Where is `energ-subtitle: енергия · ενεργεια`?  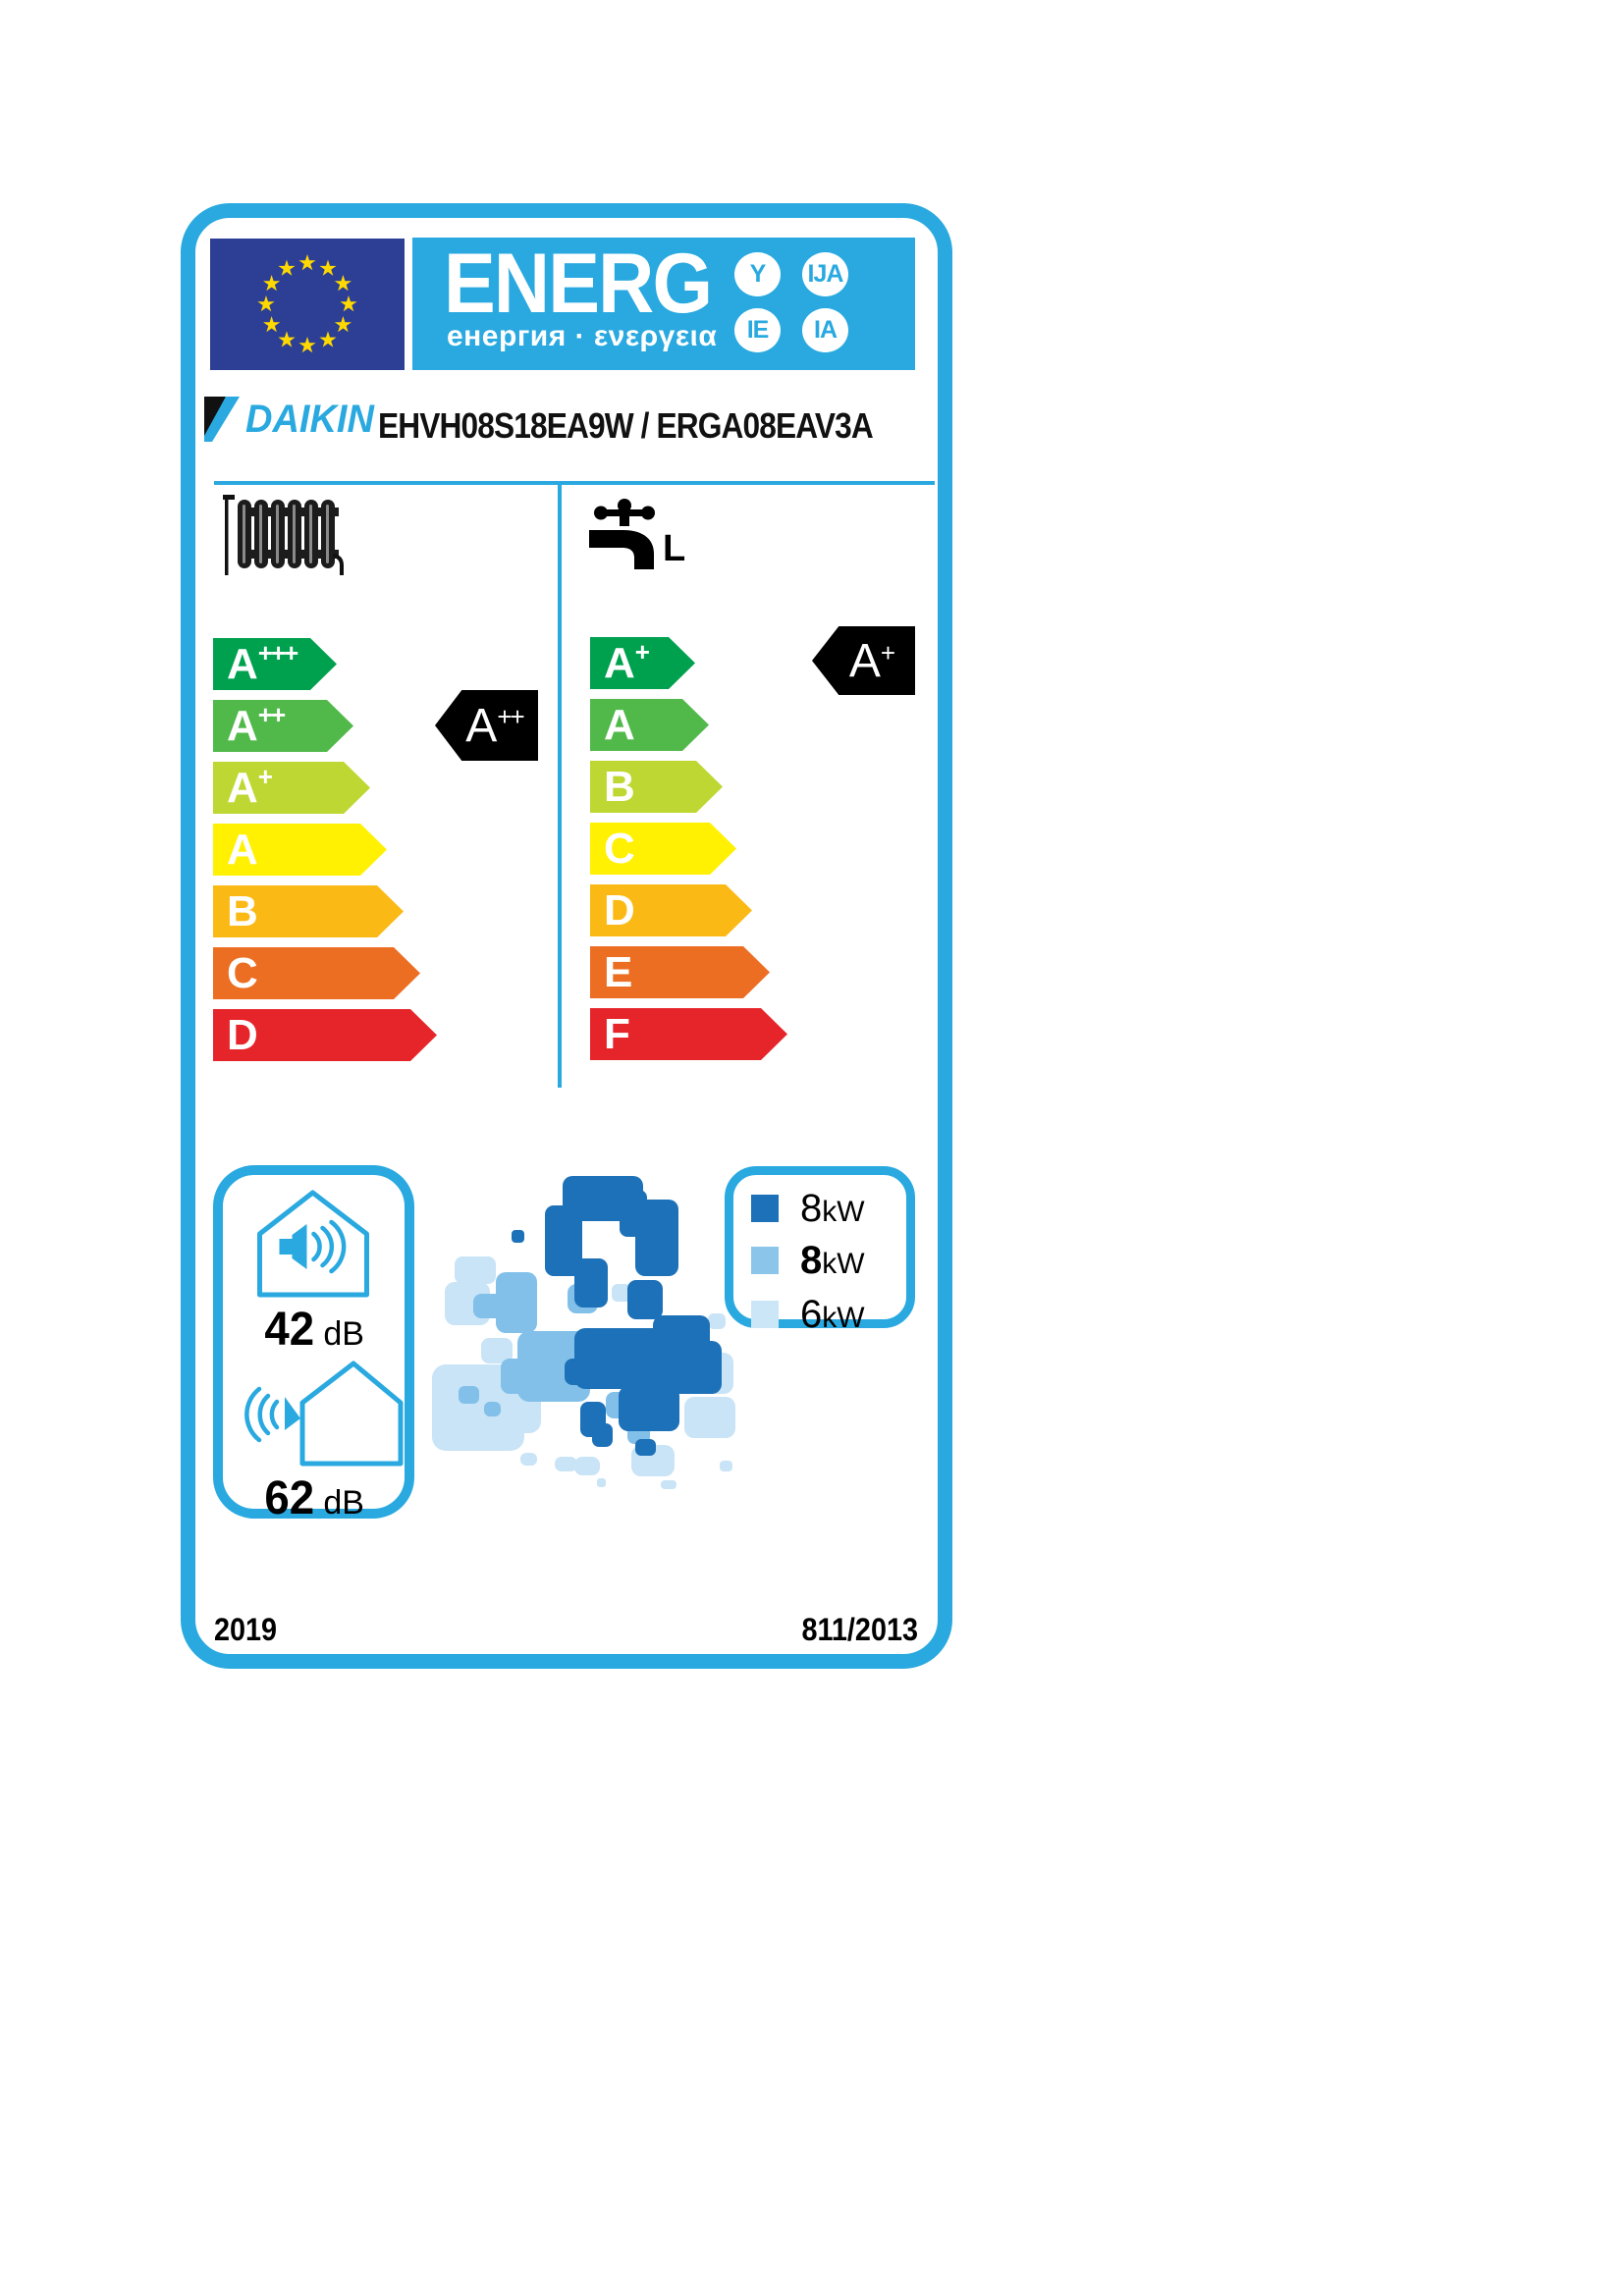
energ-subtitle: енергия · ενεργεια is located at coordinates (583, 336).